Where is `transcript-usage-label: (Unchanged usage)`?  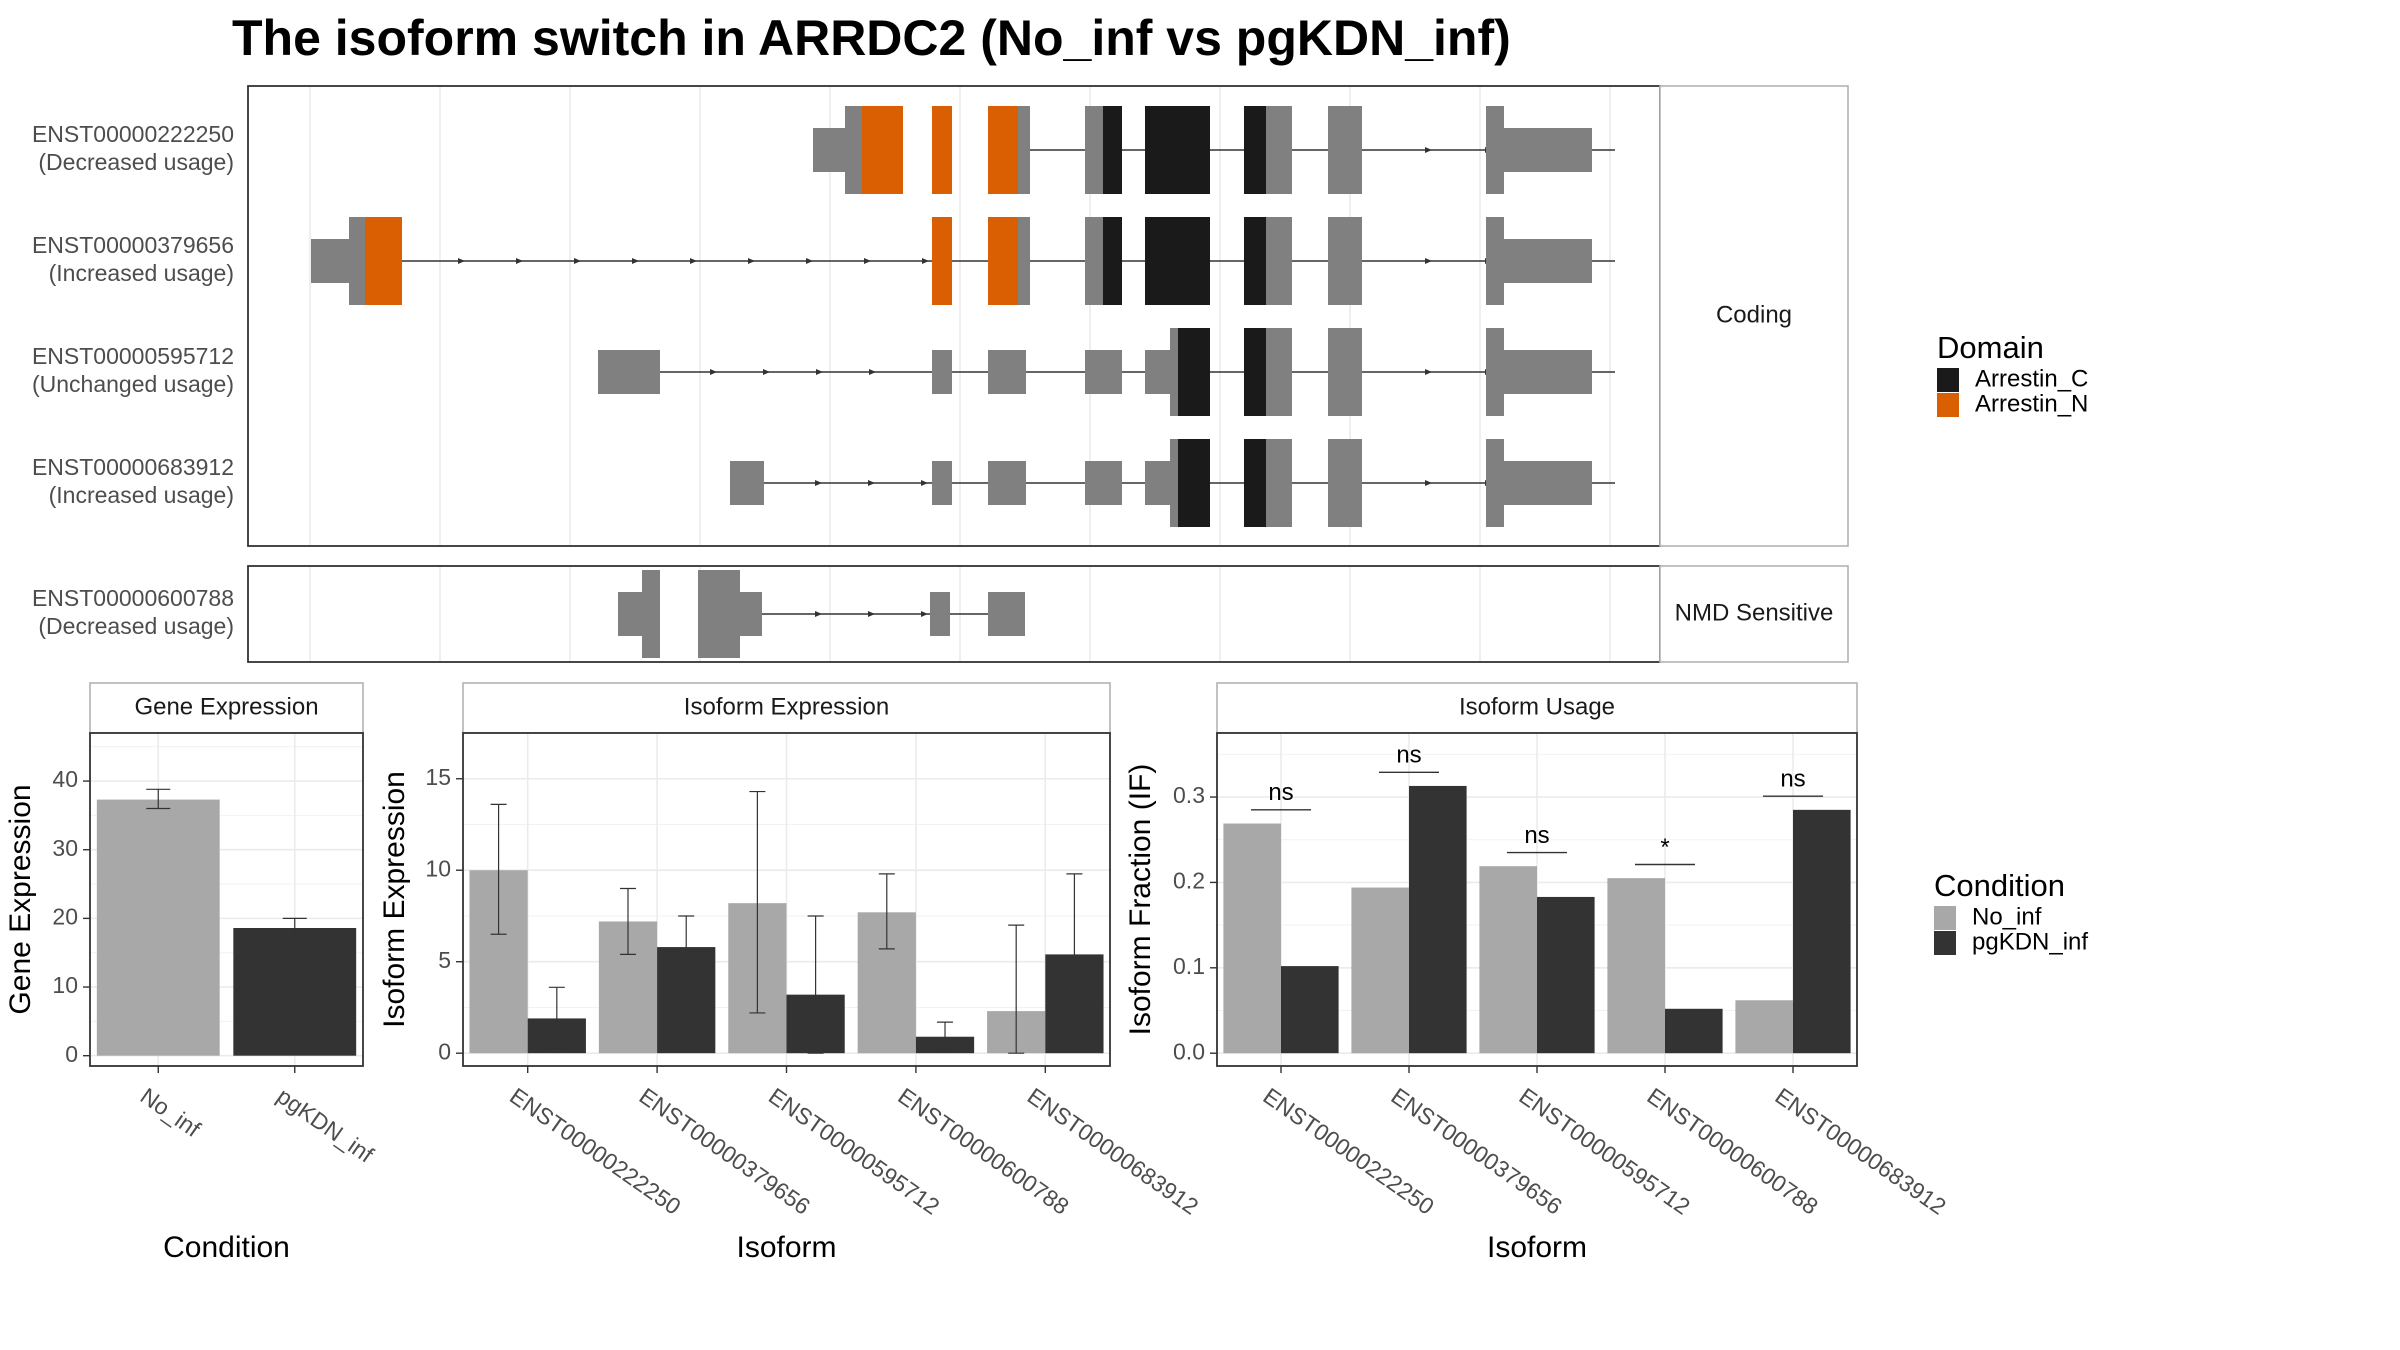
transcript-usage-label: (Unchanged usage) is located at coordinates (133, 384).